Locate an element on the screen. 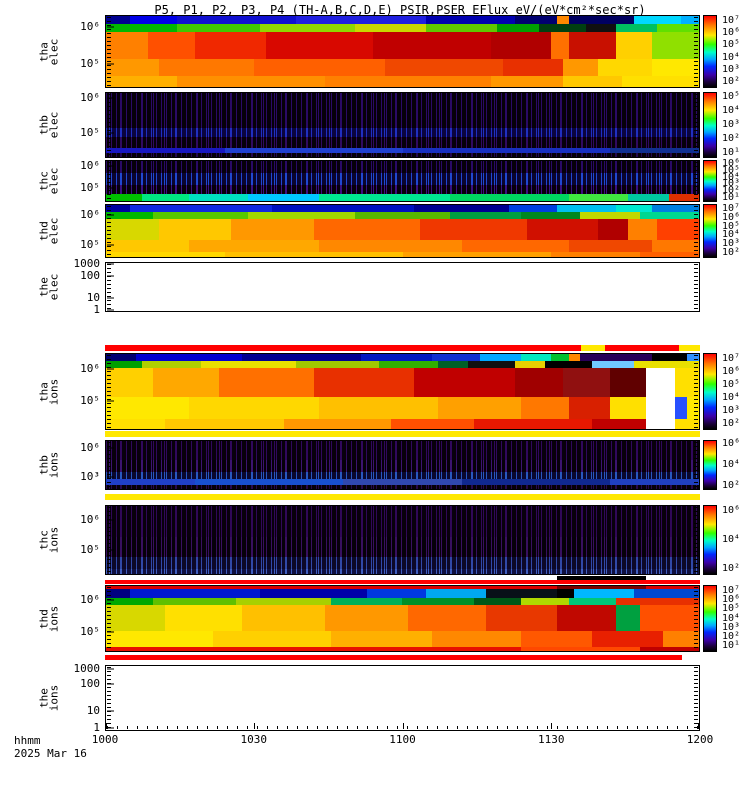 The height and width of the screenshot is (800, 750). y-axis-minor-ticks-right is located at coordinates (696, 125).